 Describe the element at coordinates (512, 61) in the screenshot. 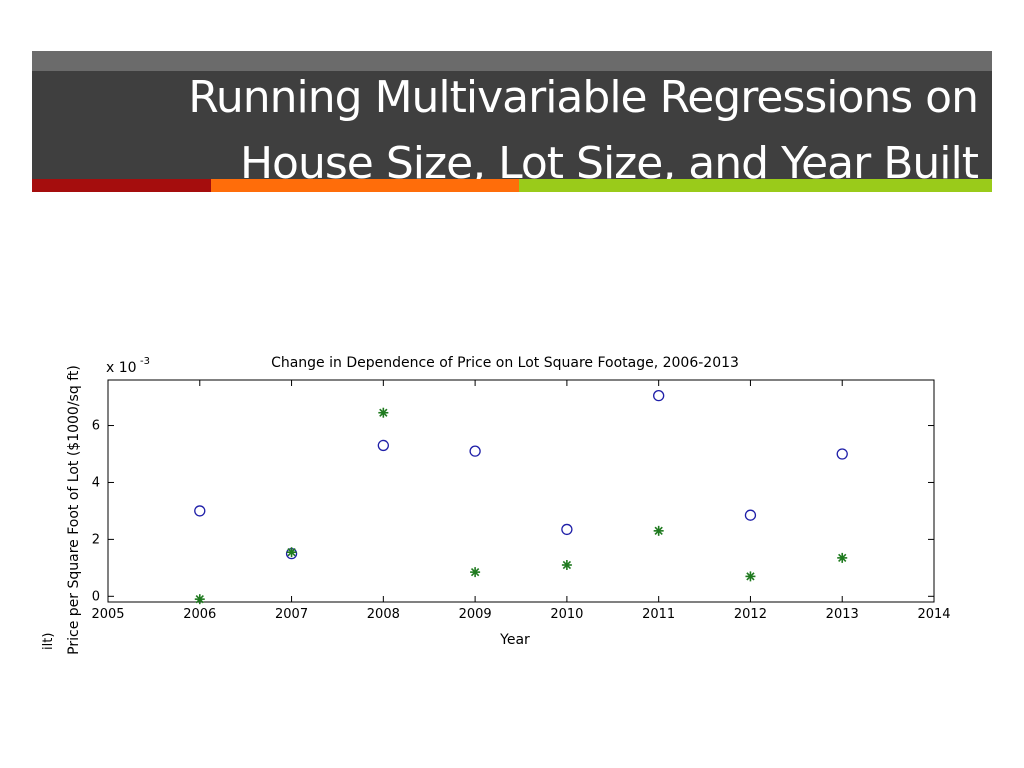

I see `title-top-strip` at that location.